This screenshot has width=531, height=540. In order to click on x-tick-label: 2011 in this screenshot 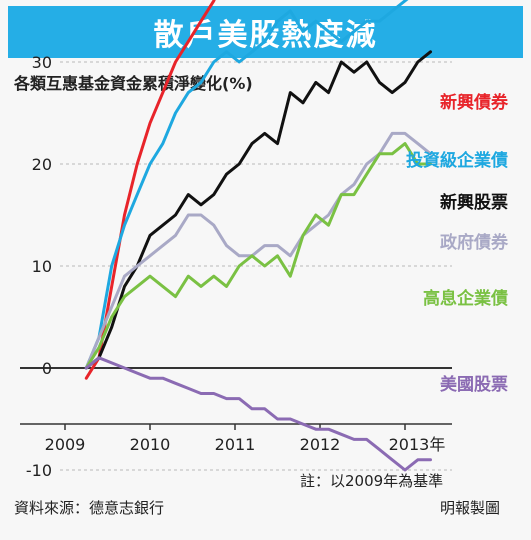, I will do `click(235, 444)`.